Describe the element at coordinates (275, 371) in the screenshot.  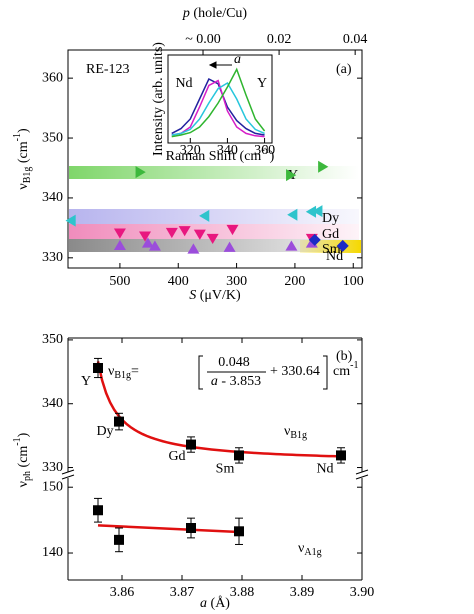
I see `formula-plus: +` at that location.